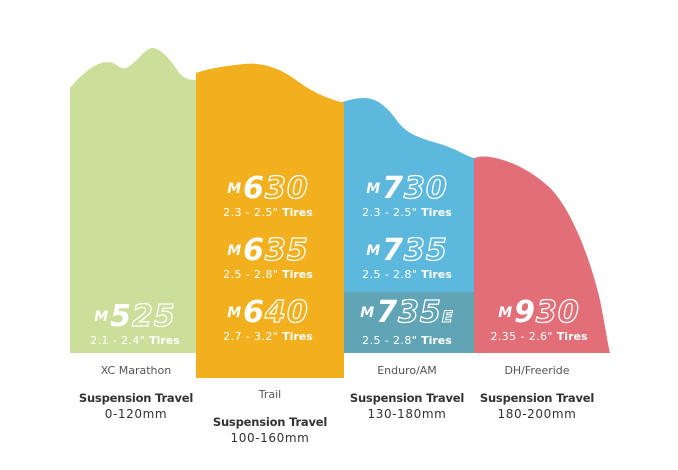 This screenshot has width=678, height=470. What do you see at coordinates (537, 370) in the screenshot?
I see `category-label: DH/Freeride` at bounding box center [537, 370].